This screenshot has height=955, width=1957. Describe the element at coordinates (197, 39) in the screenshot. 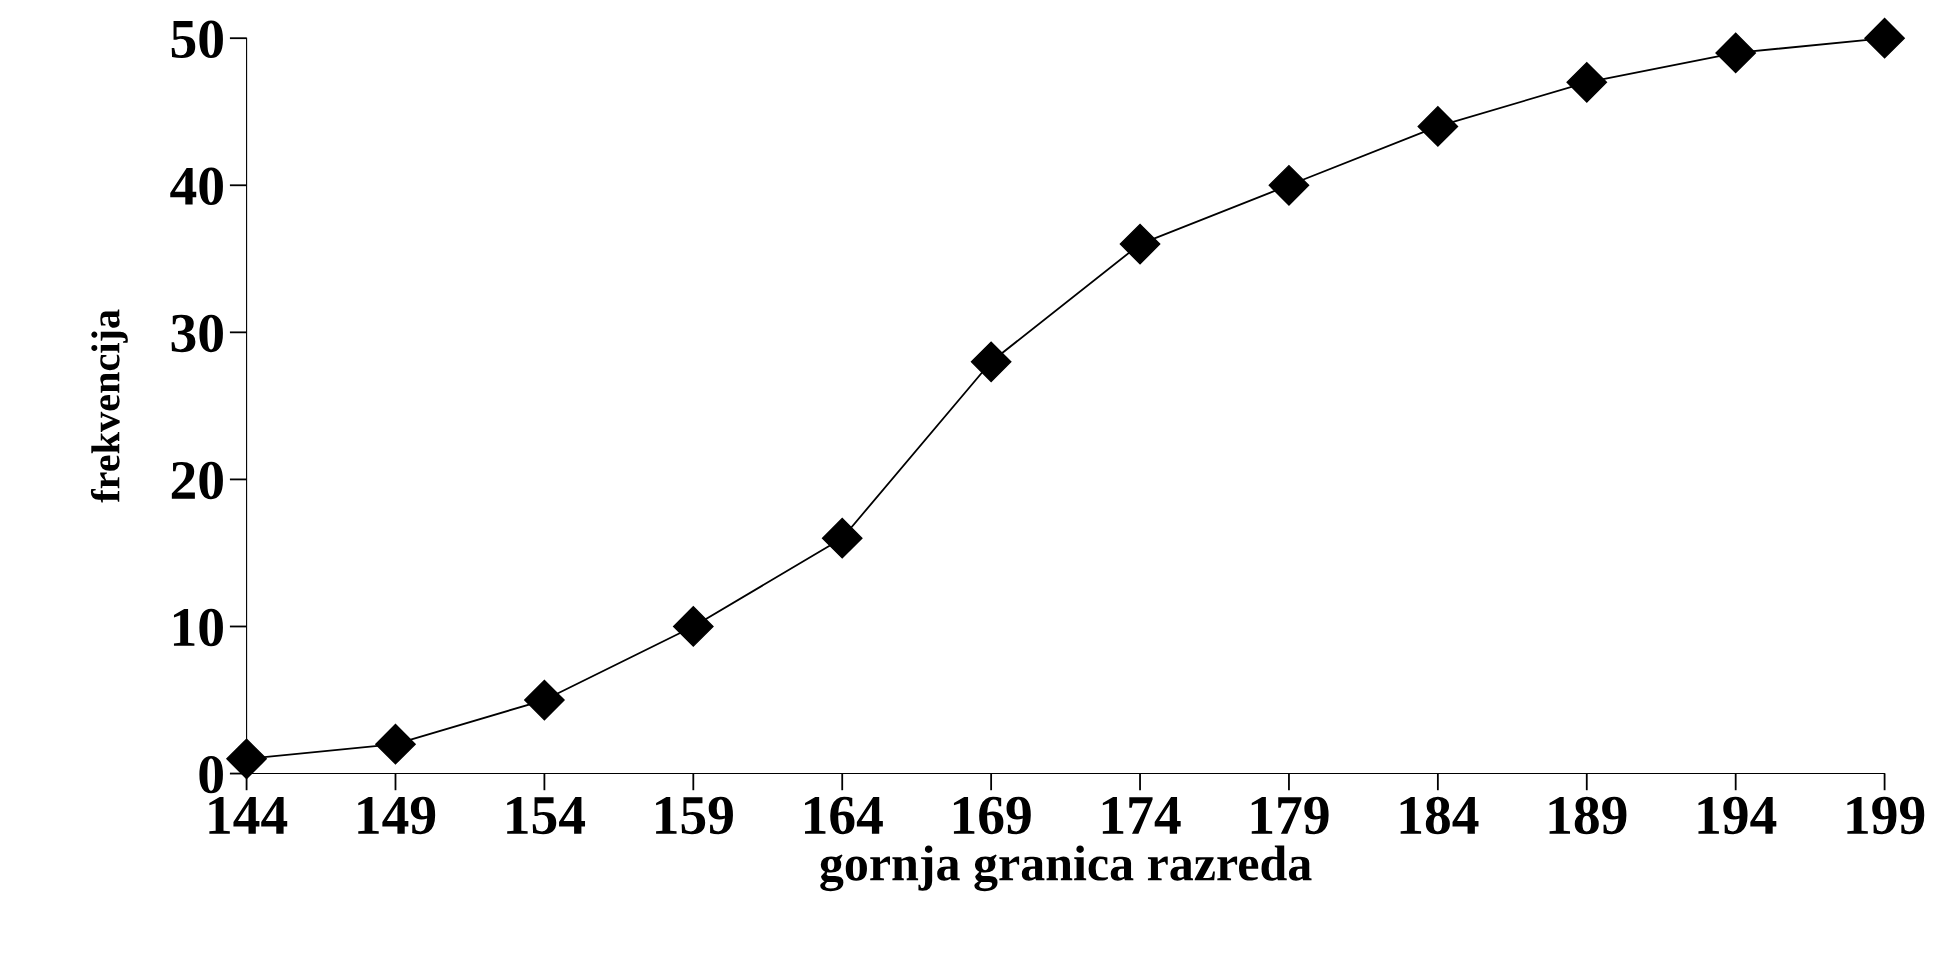

I see `y-tick-label: 50` at that location.